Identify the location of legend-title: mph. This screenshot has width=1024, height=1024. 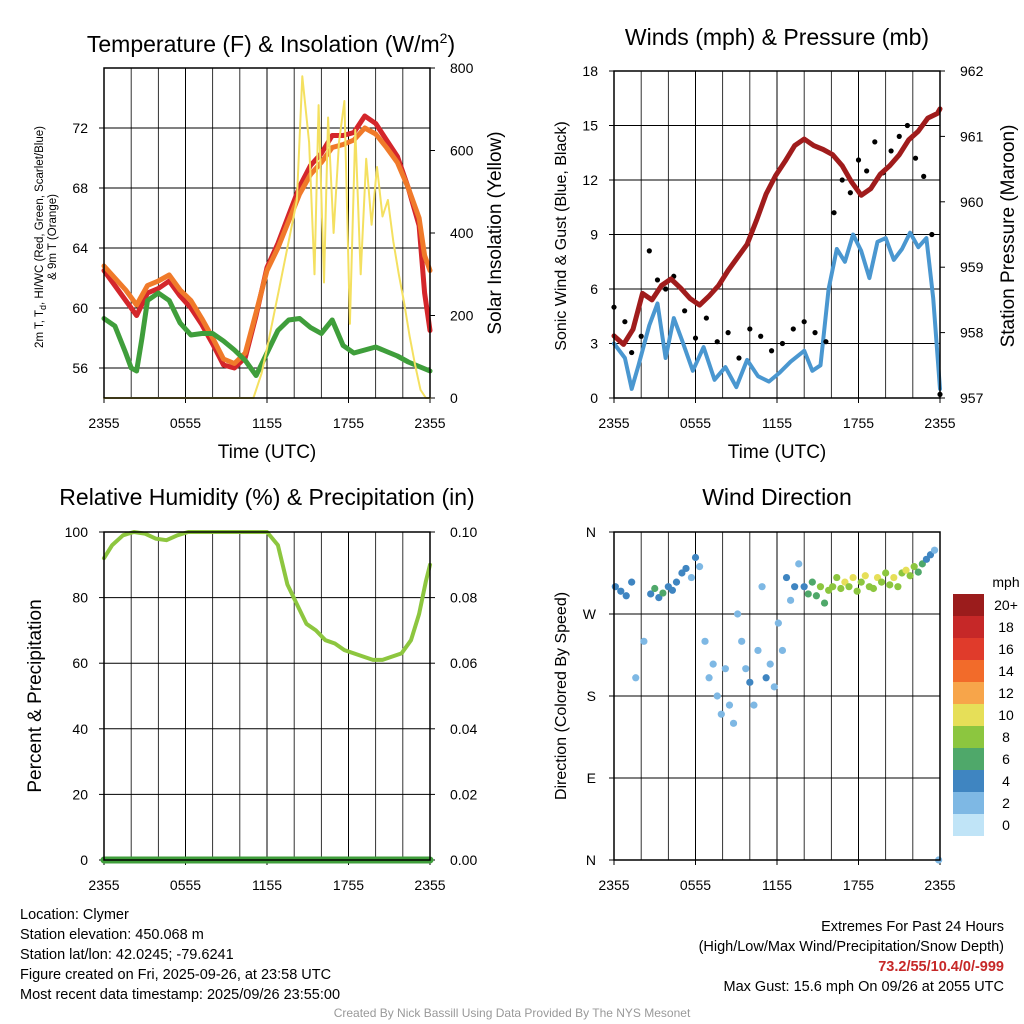
(1005, 582).